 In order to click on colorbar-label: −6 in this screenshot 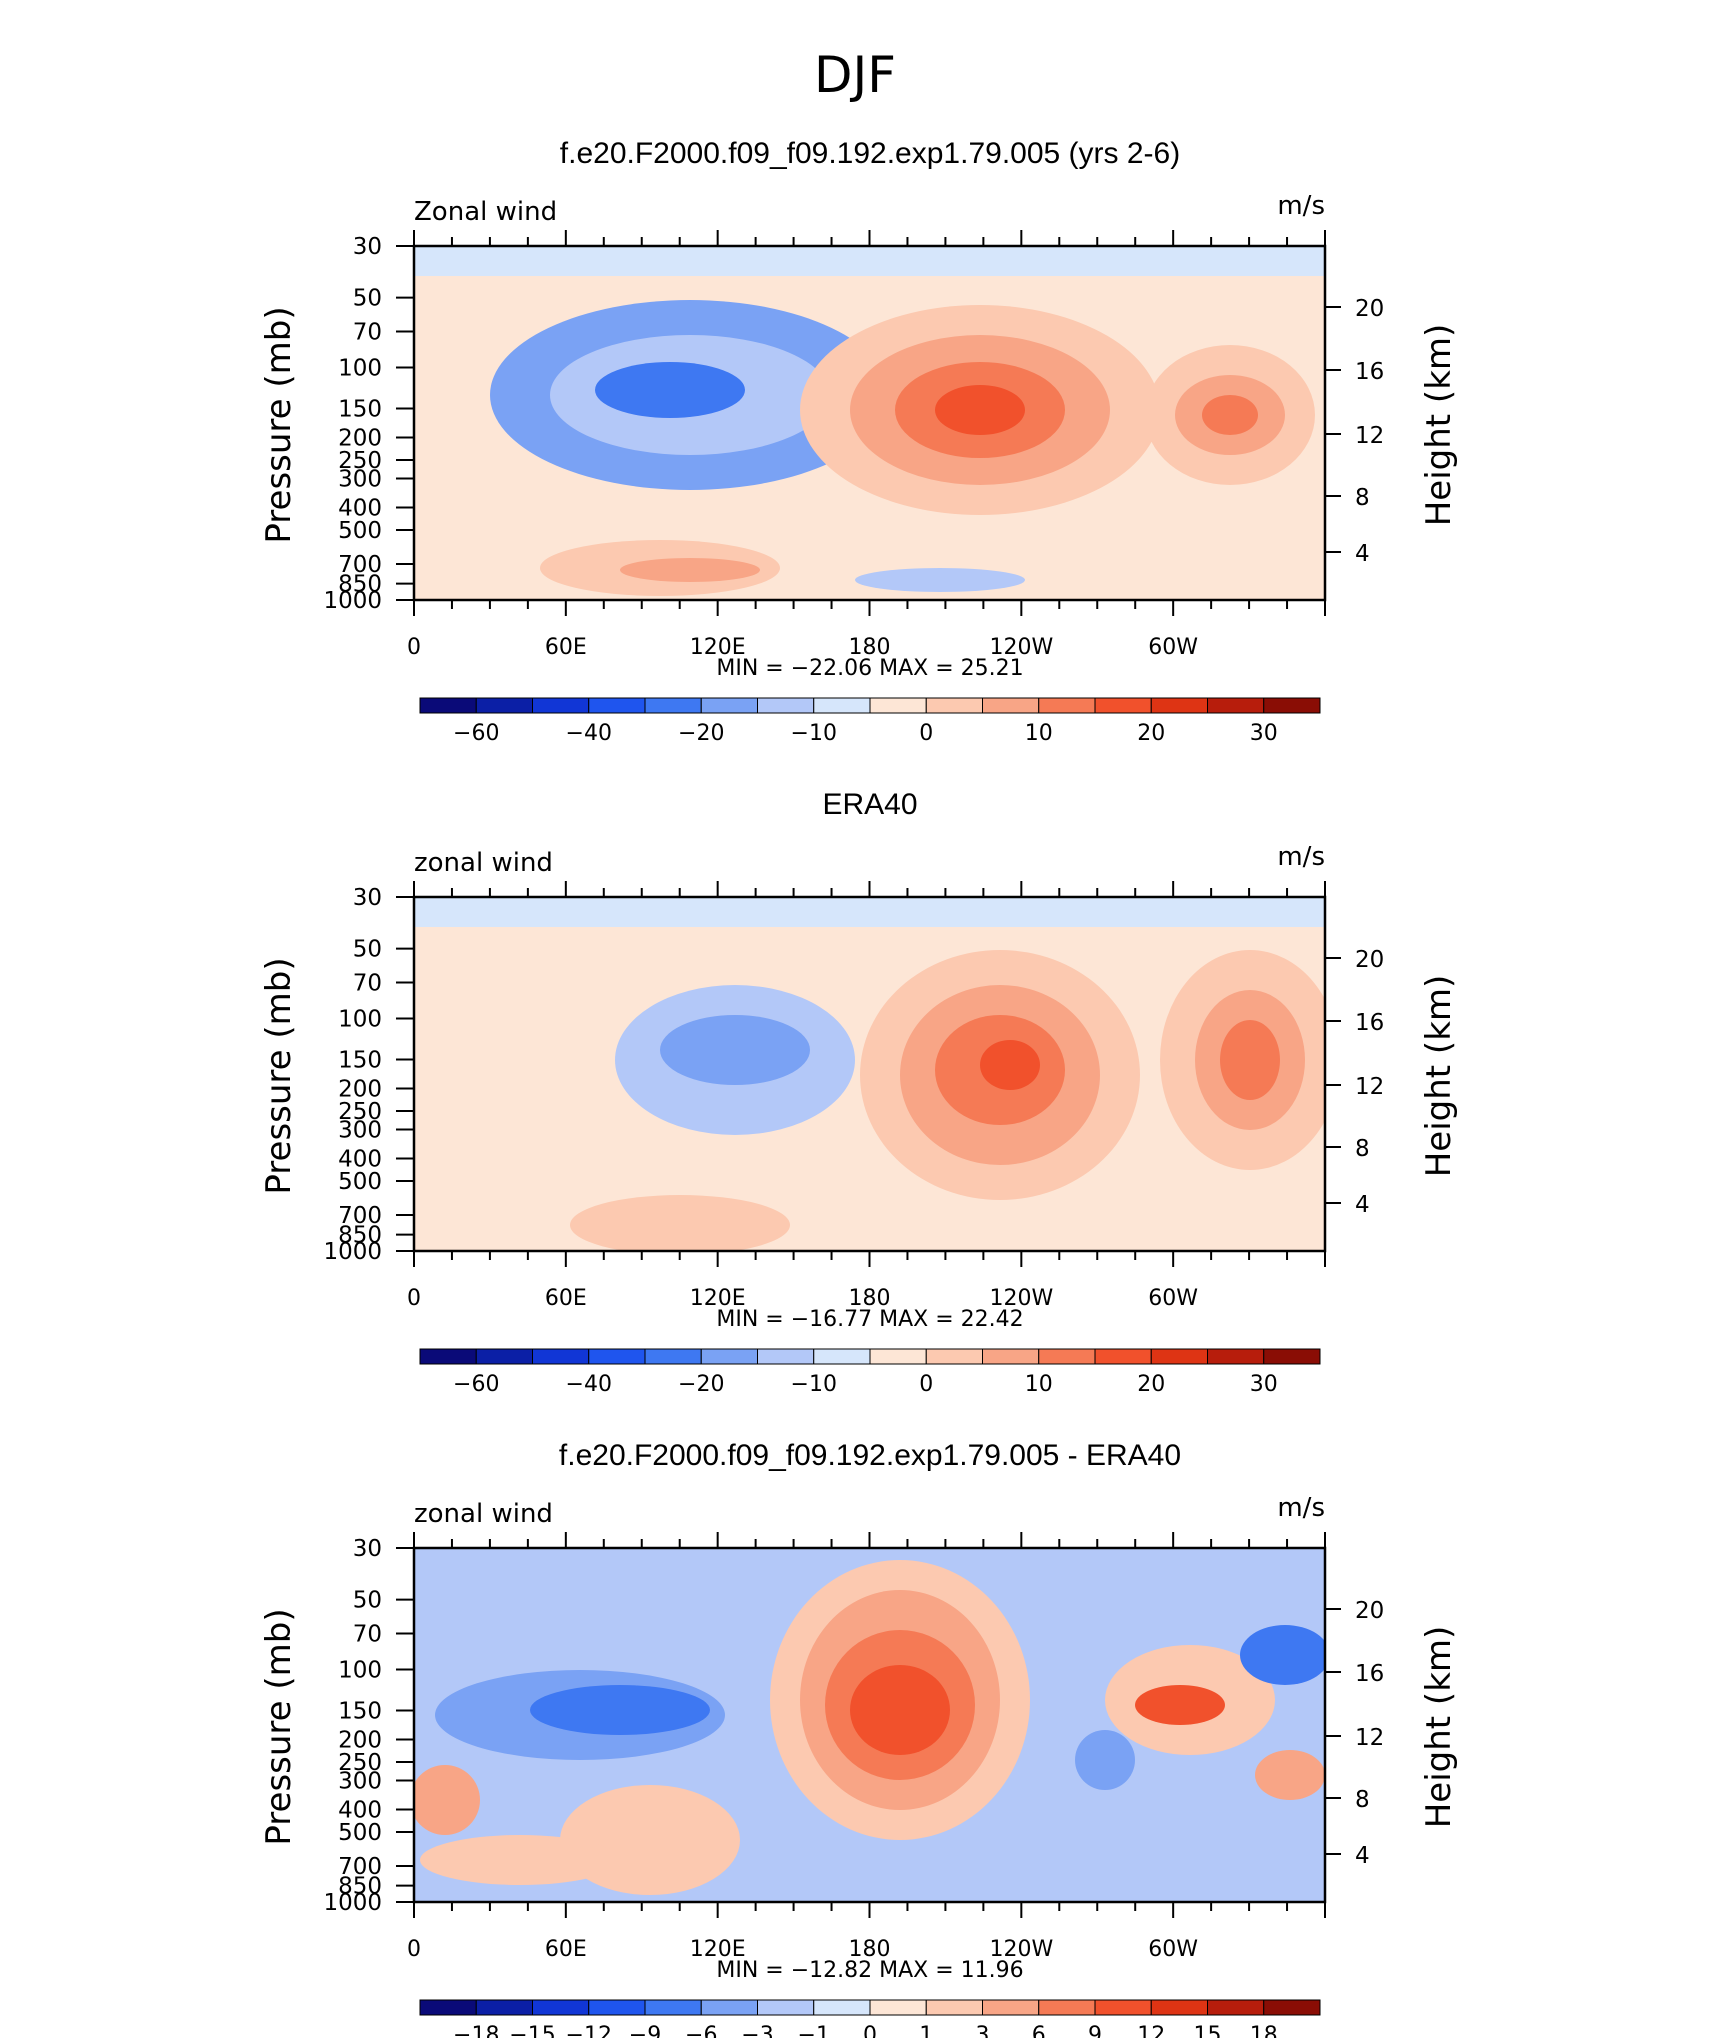, I will do `click(701, 2030)`.